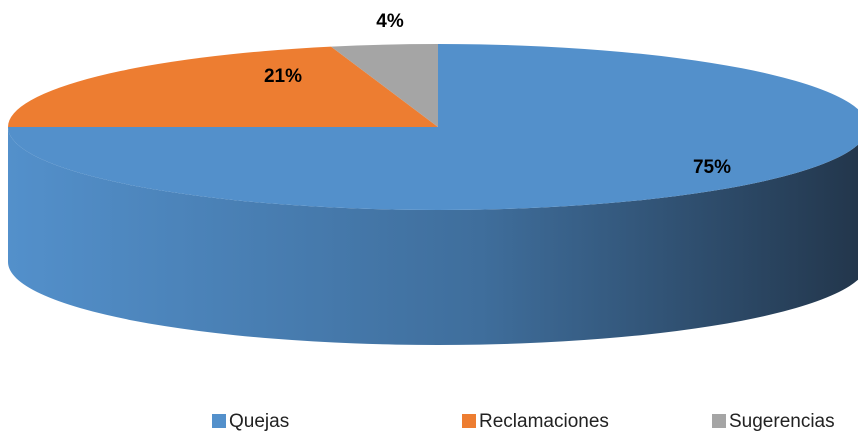  I want to click on legend-label: Sugerencias, so click(782, 421).